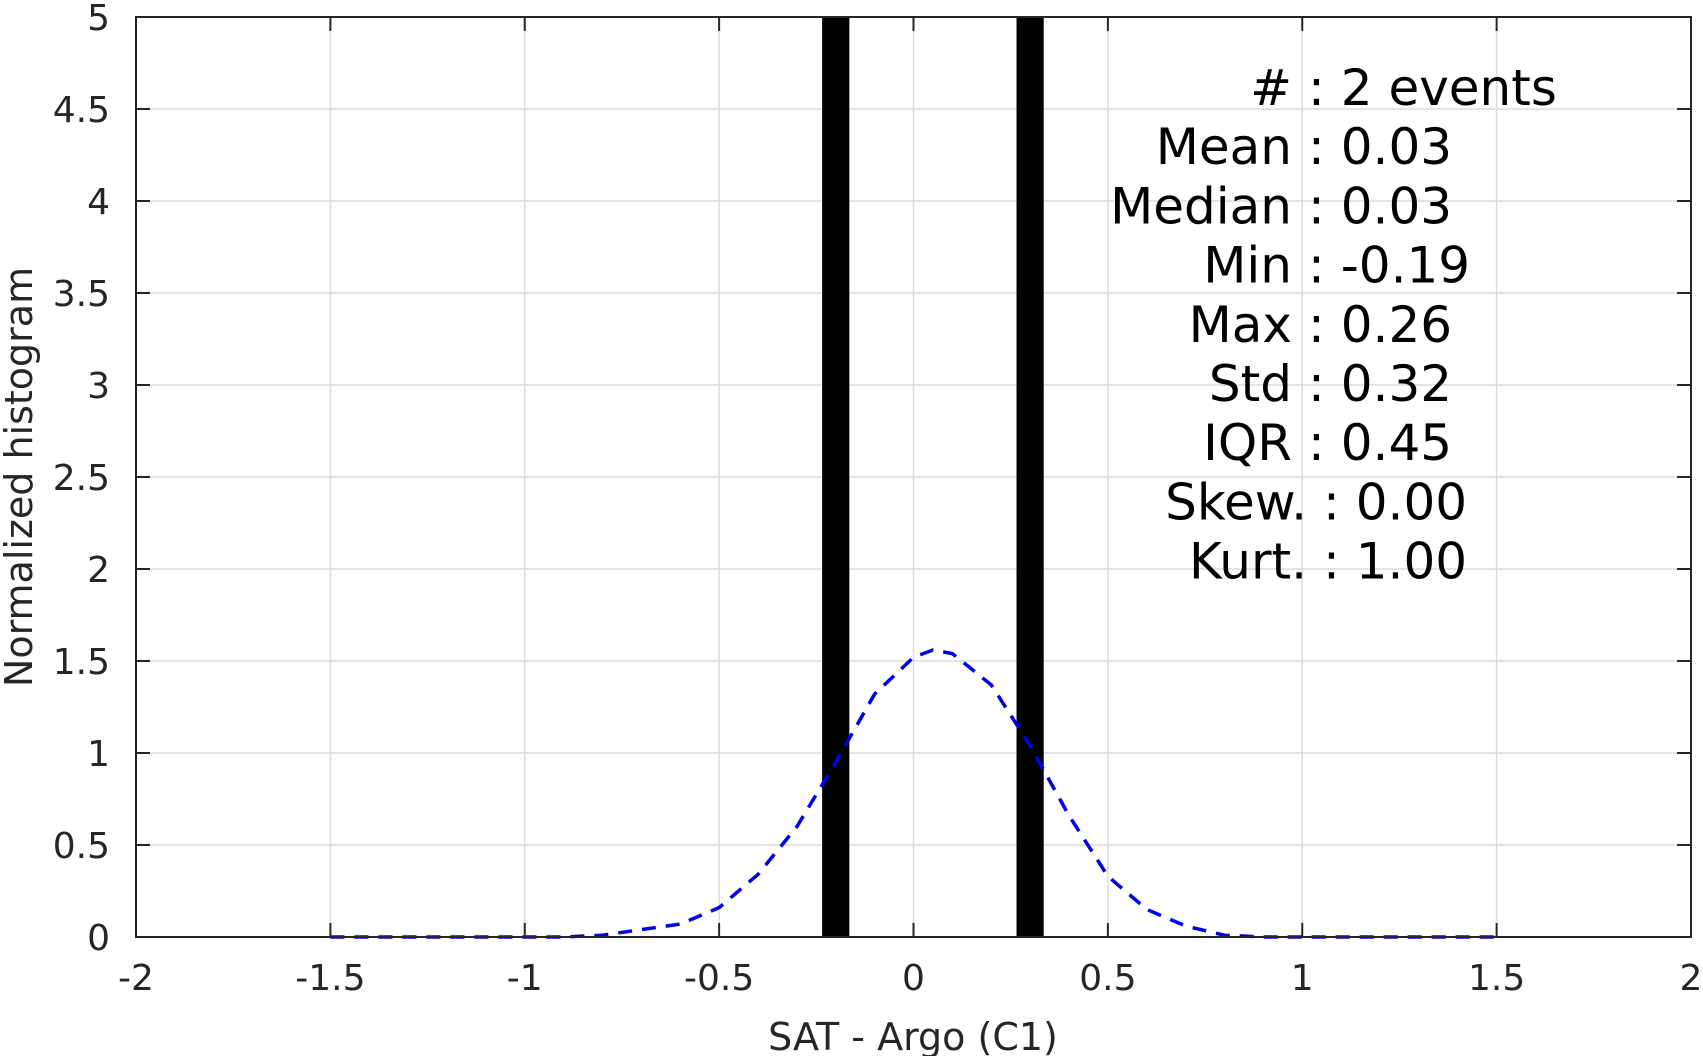 Image resolution: width=1703 pixels, height=1056 pixels. What do you see at coordinates (1380, 384) in the screenshot?
I see `stat-value: : 0.32` at bounding box center [1380, 384].